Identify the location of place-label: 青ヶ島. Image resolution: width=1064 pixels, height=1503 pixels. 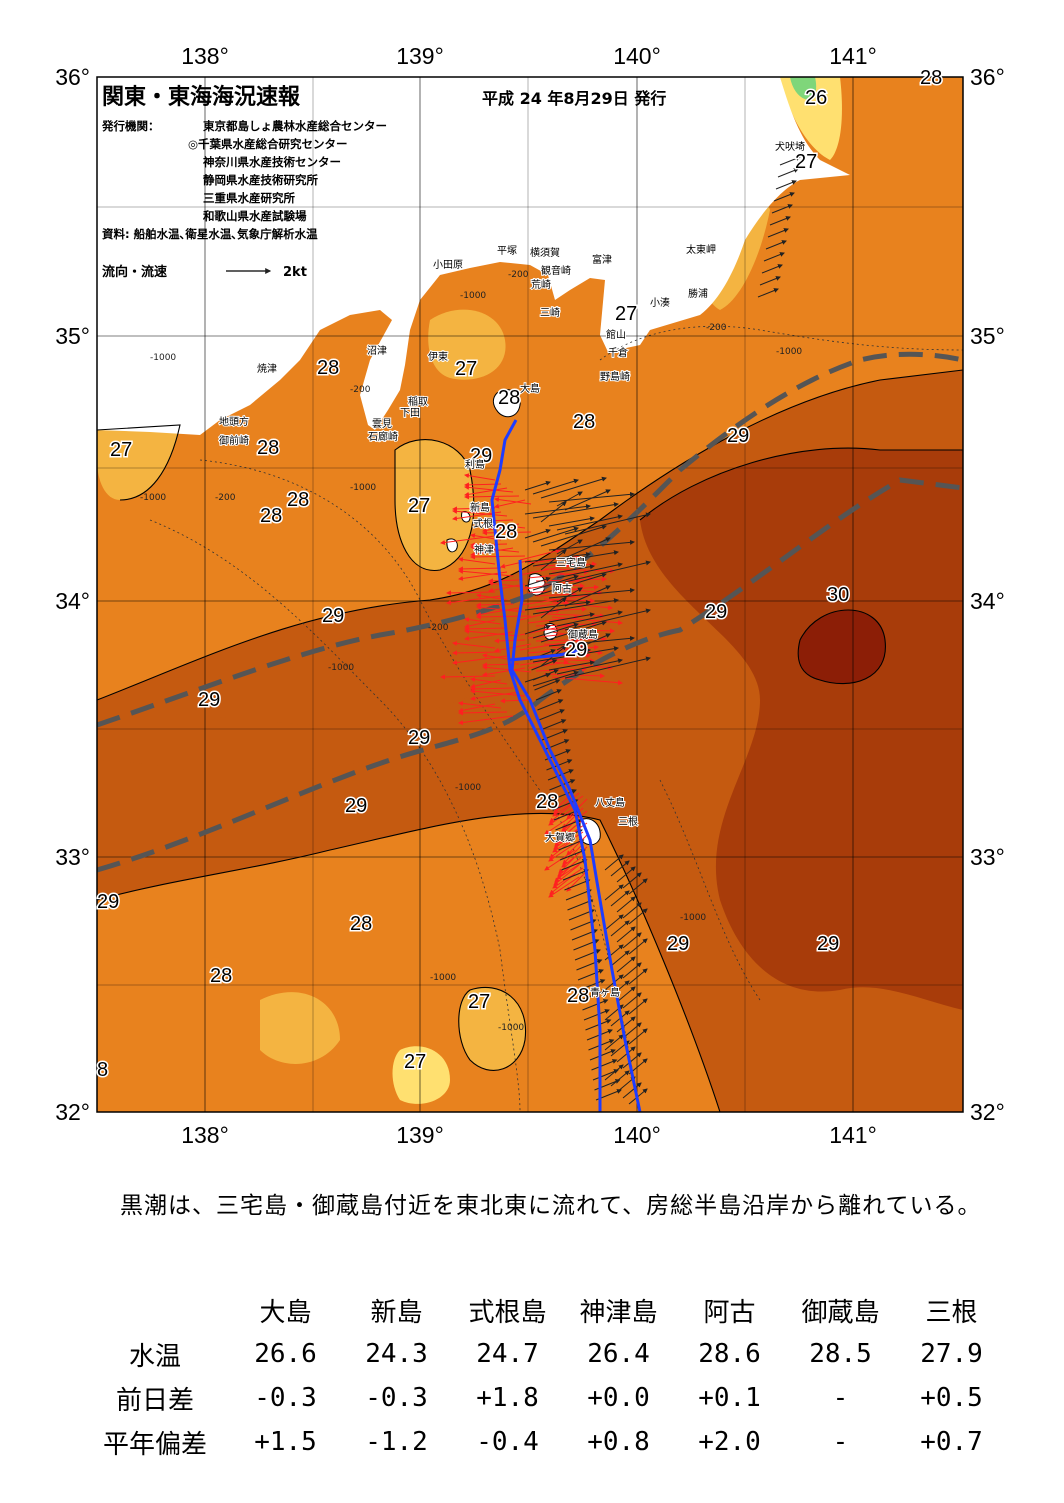
(605, 992).